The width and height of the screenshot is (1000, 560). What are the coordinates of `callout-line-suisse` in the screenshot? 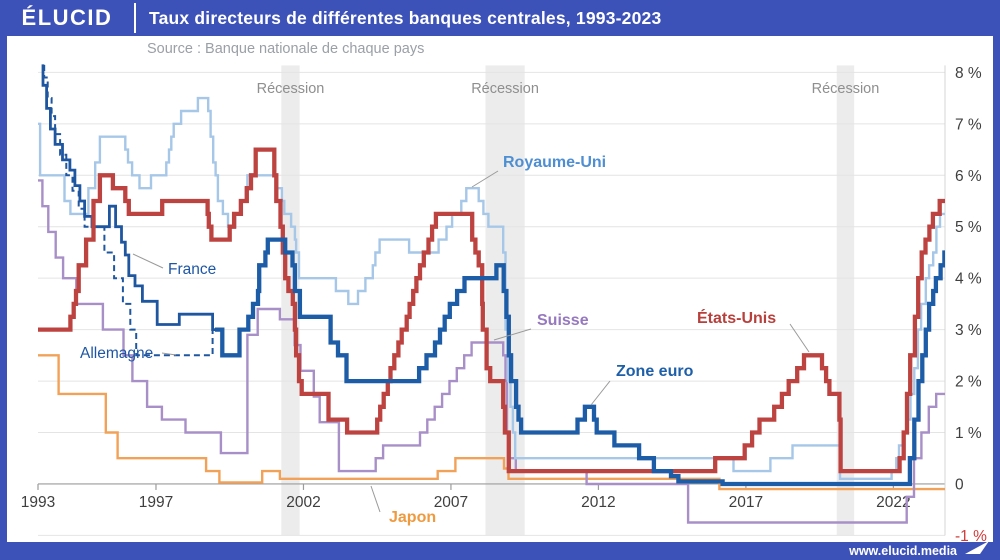 It's located at (512, 334).